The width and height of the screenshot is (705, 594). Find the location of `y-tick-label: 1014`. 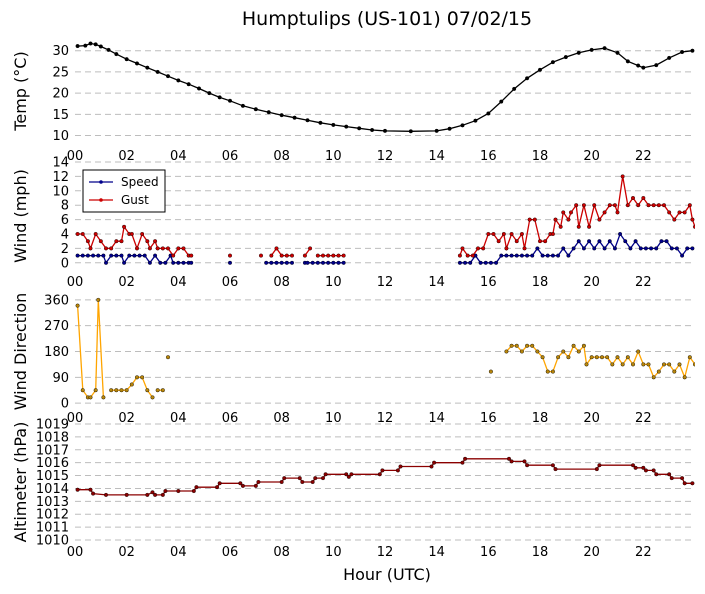

y-tick-label: 1014 is located at coordinates (52, 489).